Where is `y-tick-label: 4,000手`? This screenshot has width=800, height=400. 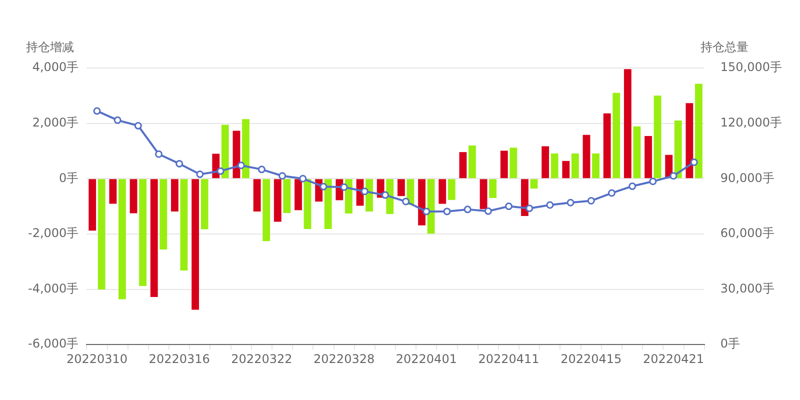
y-tick-label: 4,000手 is located at coordinates (55, 67).